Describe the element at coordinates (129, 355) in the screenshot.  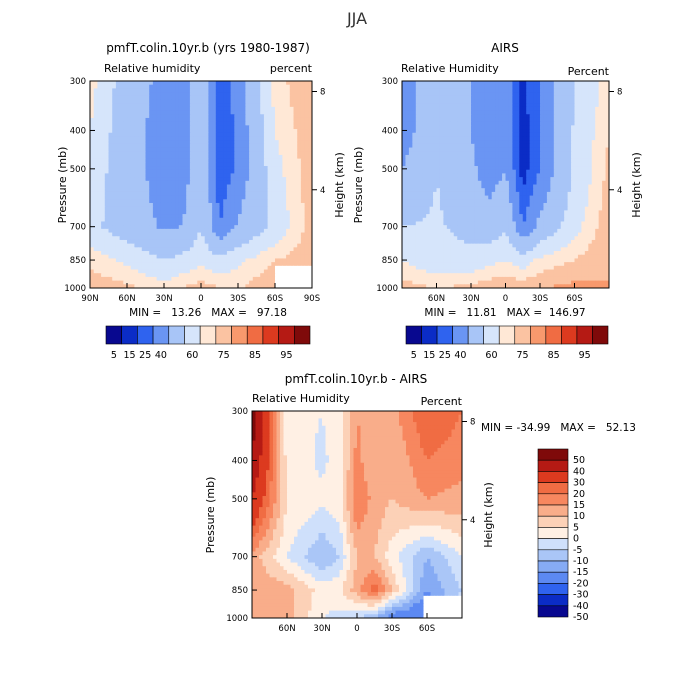
I see `colorbar-tick-label: 15` at that location.